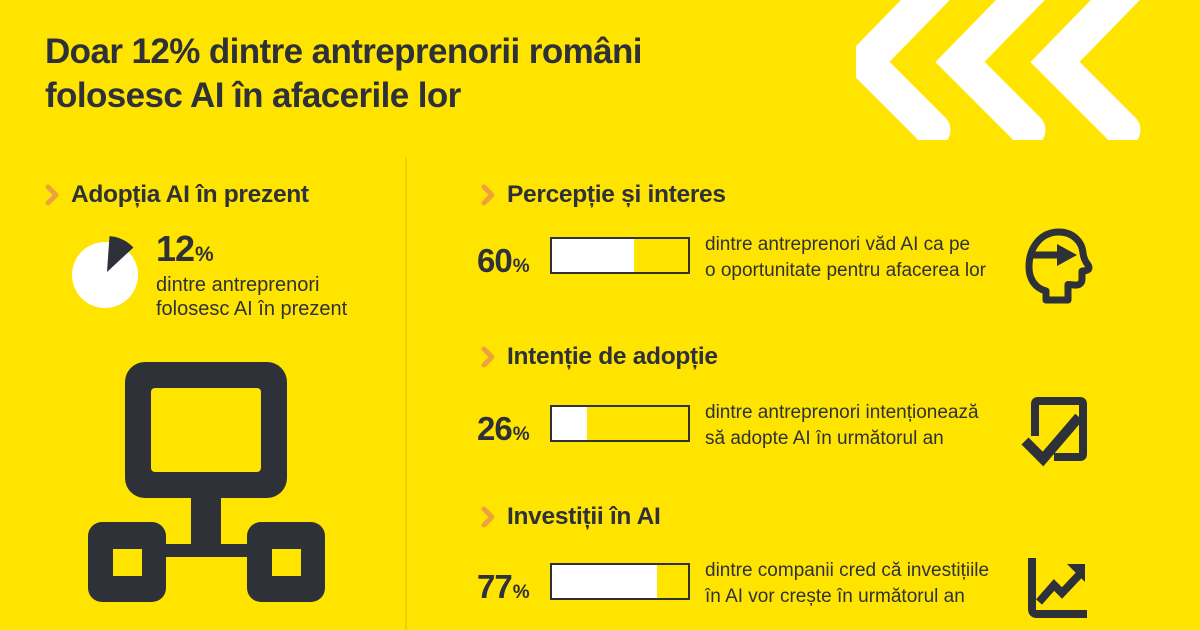  I want to click on investment-description-line2: în AI vor crește în următorul an, so click(835, 596).